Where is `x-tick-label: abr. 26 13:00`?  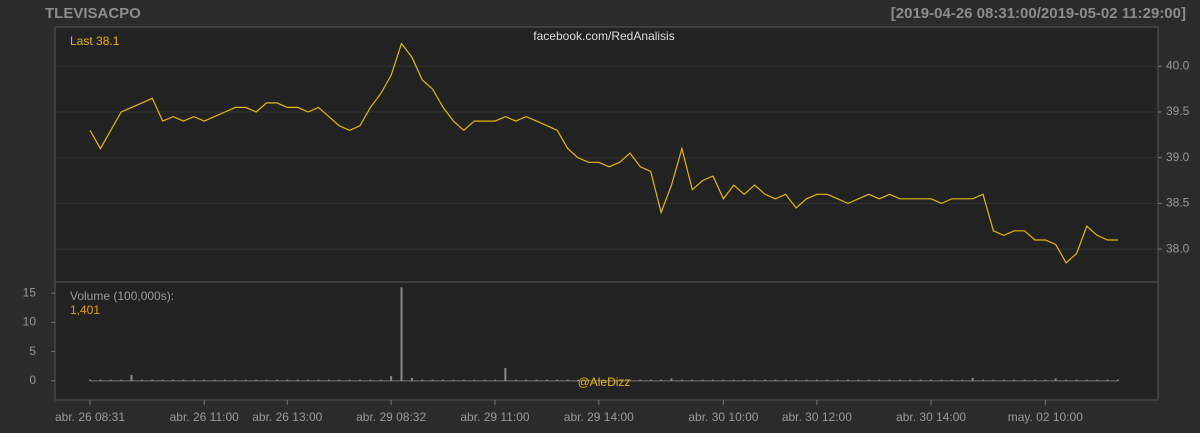 x-tick-label: abr. 26 13:00 is located at coordinates (287, 417).